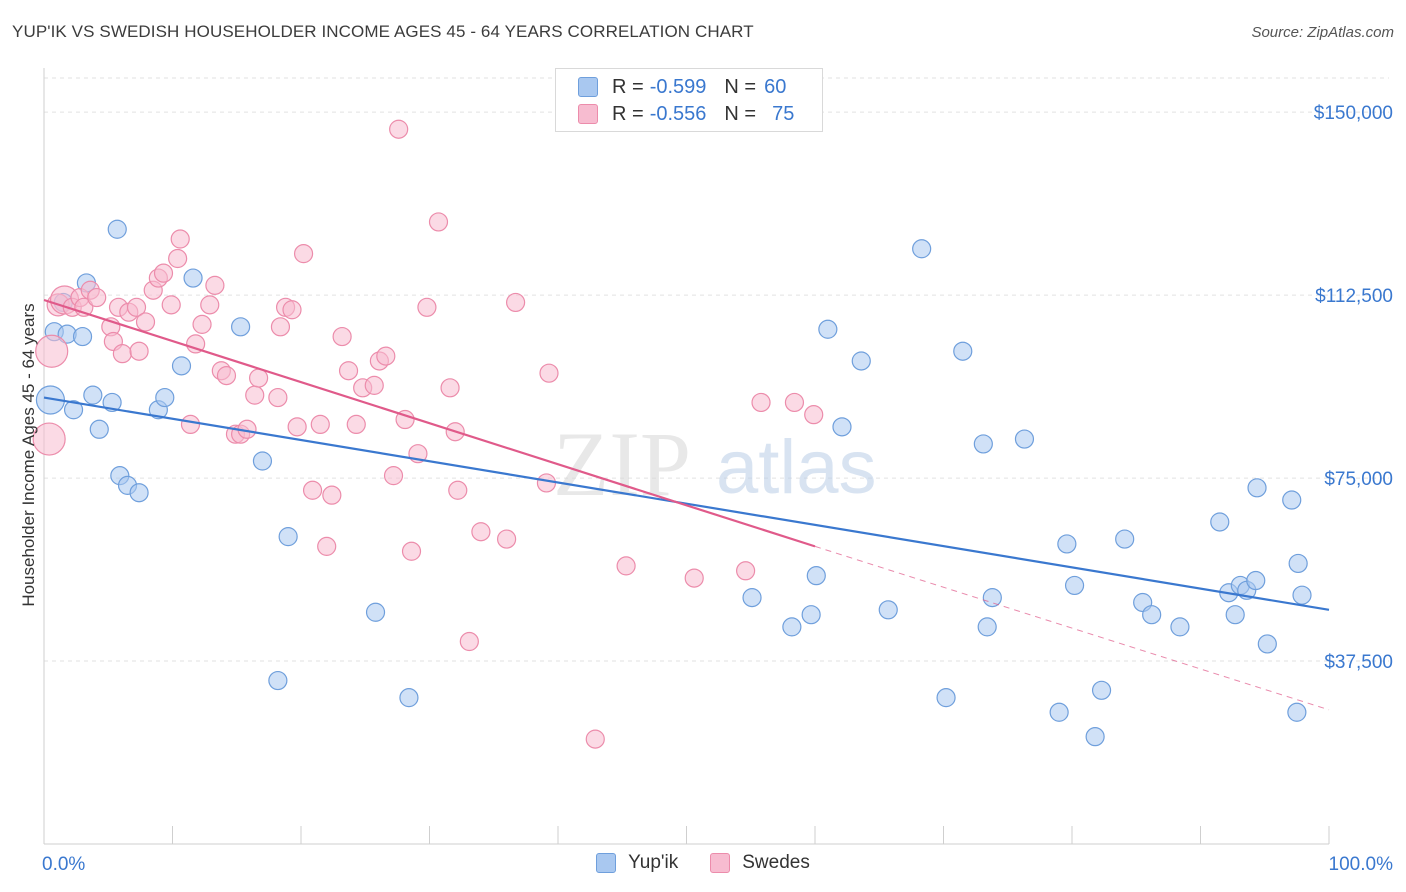  I want to click on source-label: Source: ZipAtlas.com, so click(1322, 32).